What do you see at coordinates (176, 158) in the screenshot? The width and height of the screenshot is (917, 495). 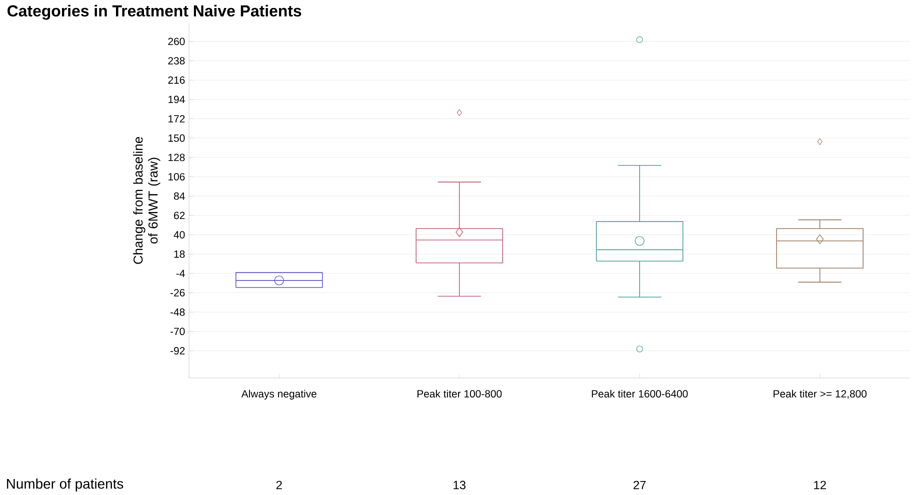 I see `y-tick-label: 128` at bounding box center [176, 158].